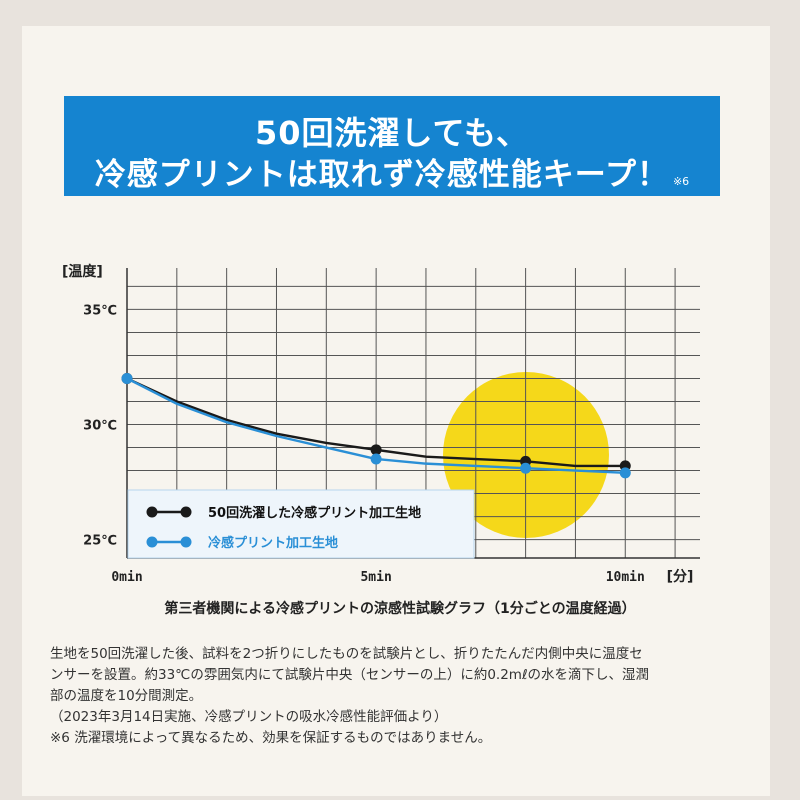  Describe the element at coordinates (381, 175) in the screenshot. I see `headline-line-2-text: 冷感プリントは取れず冷感性能キープ！` at that location.